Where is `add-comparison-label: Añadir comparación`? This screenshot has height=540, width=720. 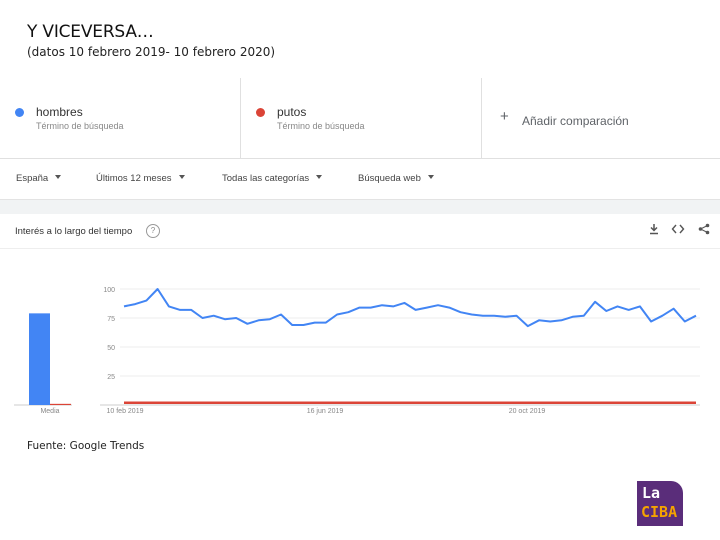
add-comparison-label: Añadir comparación is located at coordinates (575, 121).